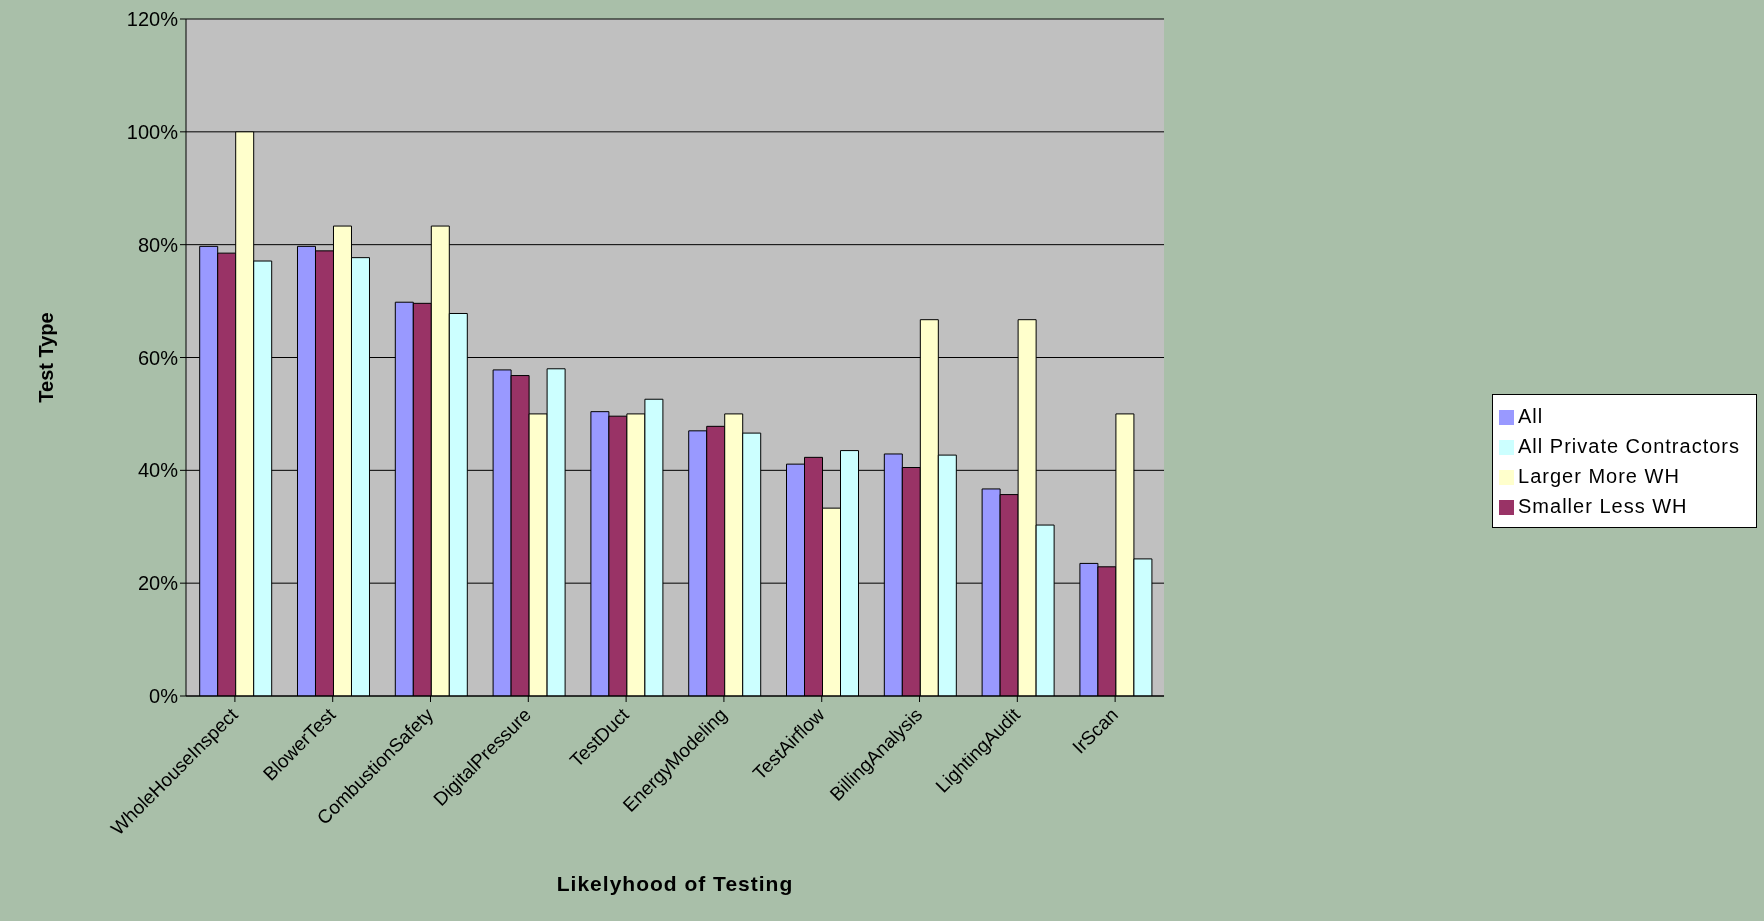 This screenshot has width=1764, height=921. Describe the element at coordinates (1603, 505) in the screenshot. I see `legend-label: Smaller Less WH` at that location.